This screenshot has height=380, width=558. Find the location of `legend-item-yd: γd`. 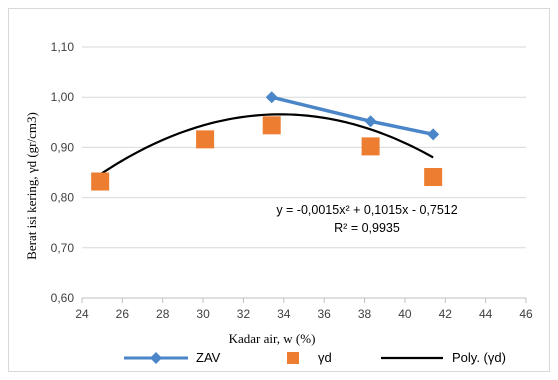

legend-item-yd: γd is located at coordinates (309, 357).